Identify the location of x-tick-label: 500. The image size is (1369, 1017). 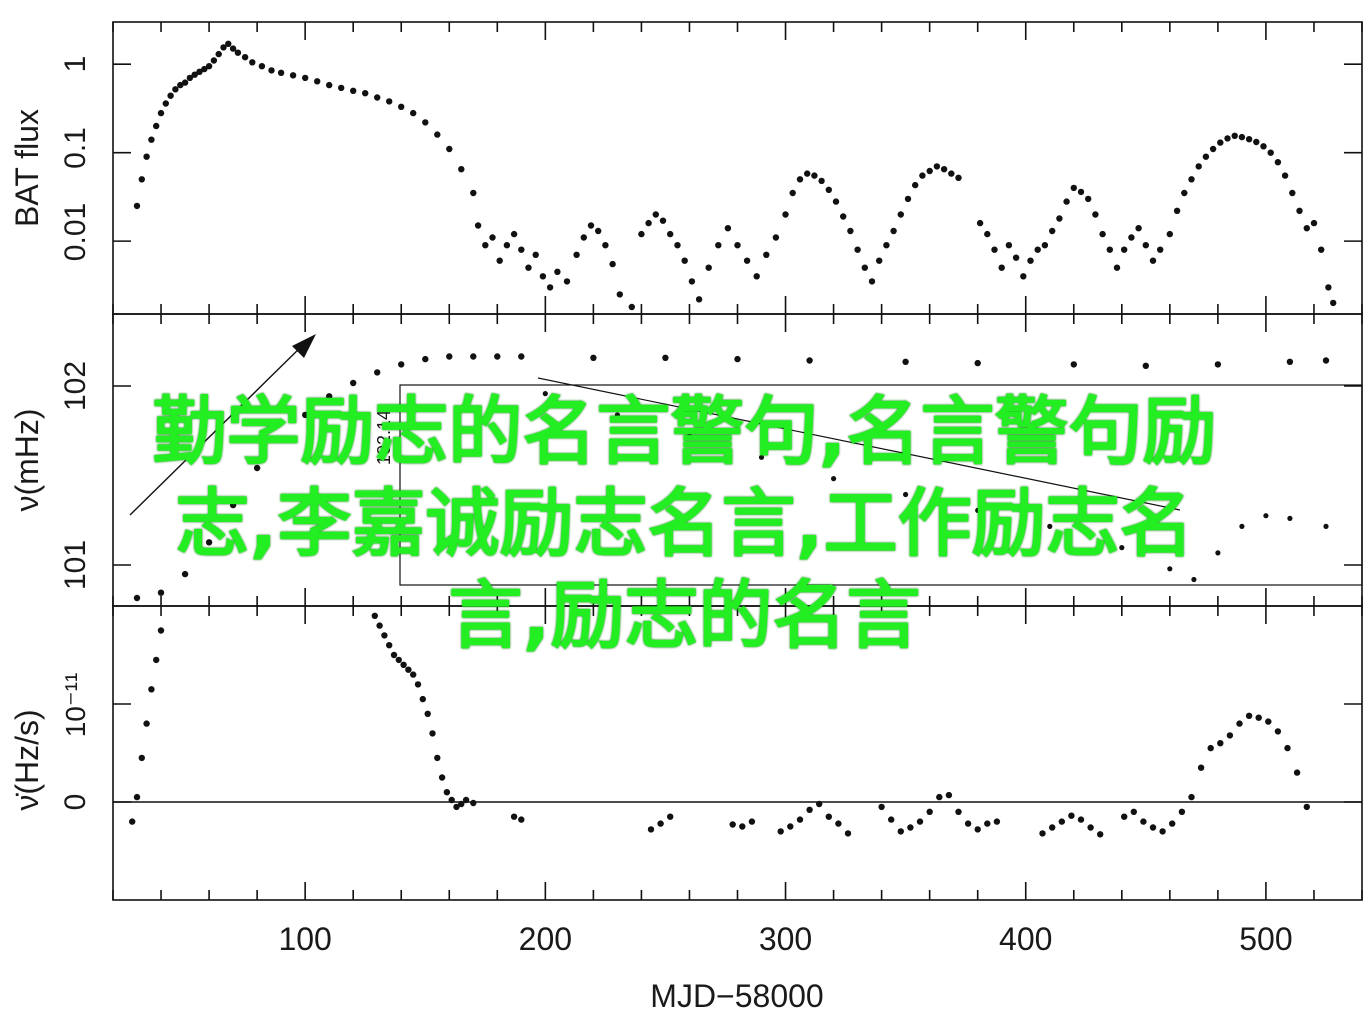
(1265, 939).